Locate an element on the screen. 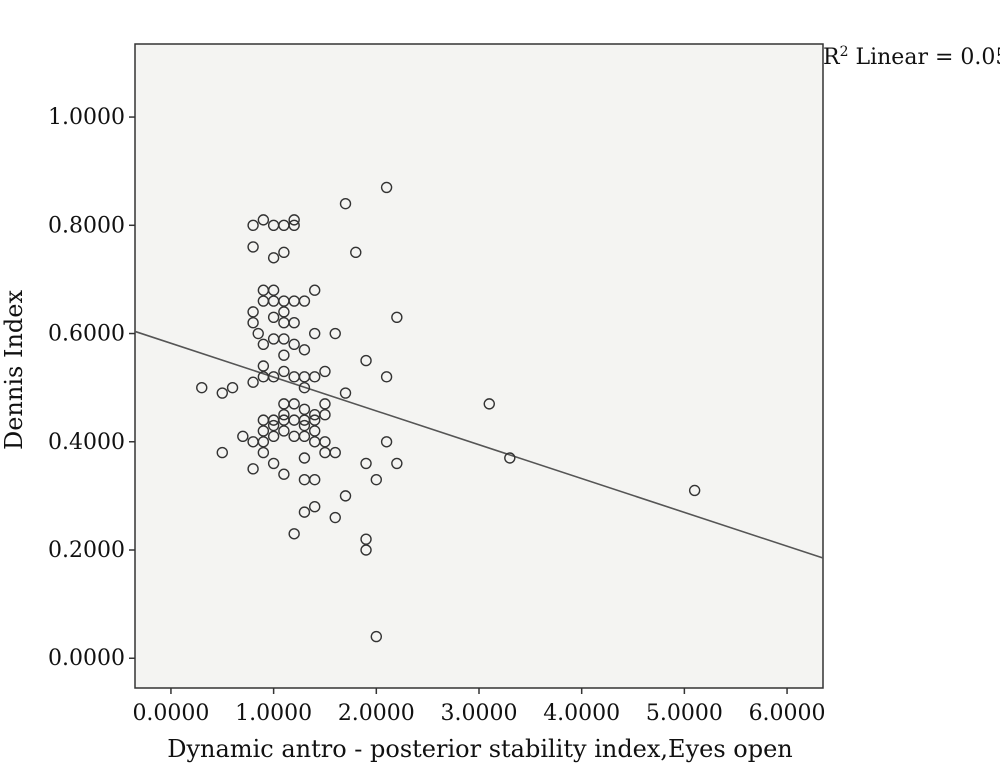 This screenshot has width=1000, height=774. r-squared-prefix: R is located at coordinates (832, 57).